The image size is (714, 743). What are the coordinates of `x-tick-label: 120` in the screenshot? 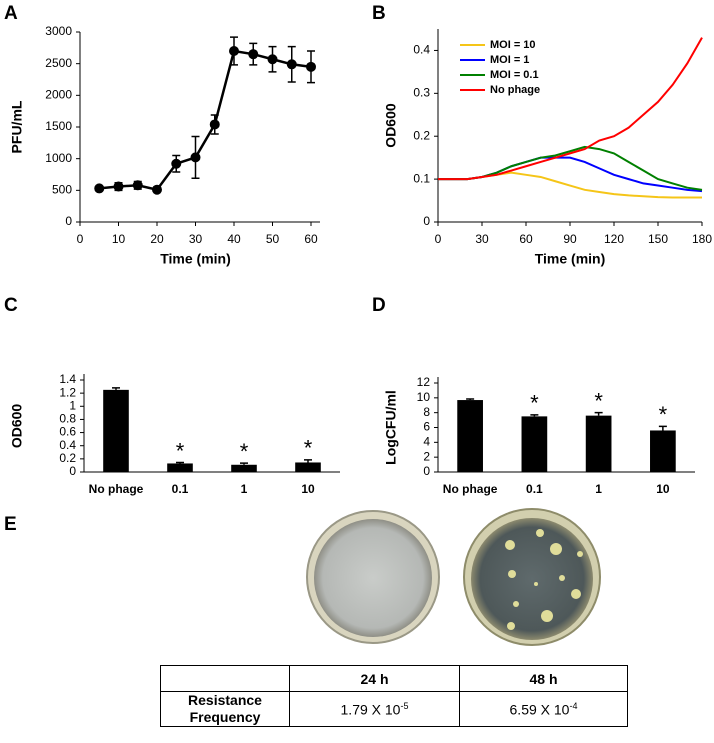 It's located at (614, 239).